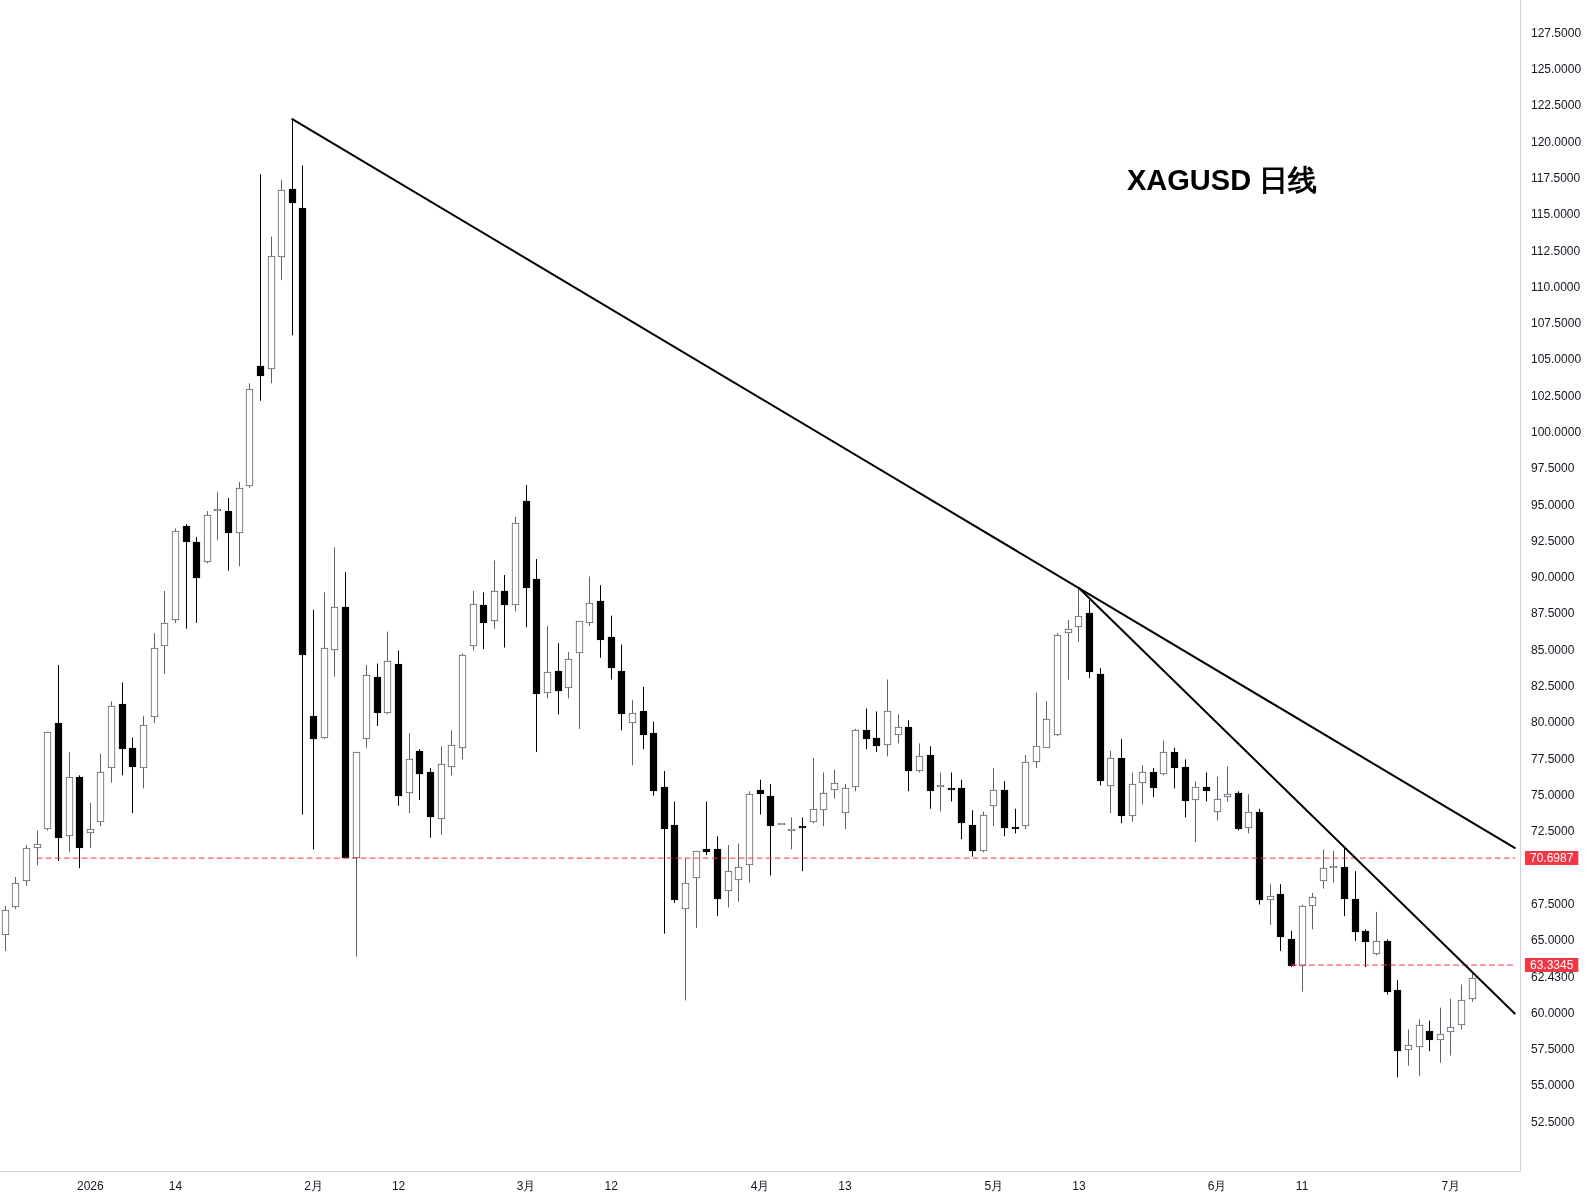  I want to click on x-tick-label: 3月, so click(526, 1185).